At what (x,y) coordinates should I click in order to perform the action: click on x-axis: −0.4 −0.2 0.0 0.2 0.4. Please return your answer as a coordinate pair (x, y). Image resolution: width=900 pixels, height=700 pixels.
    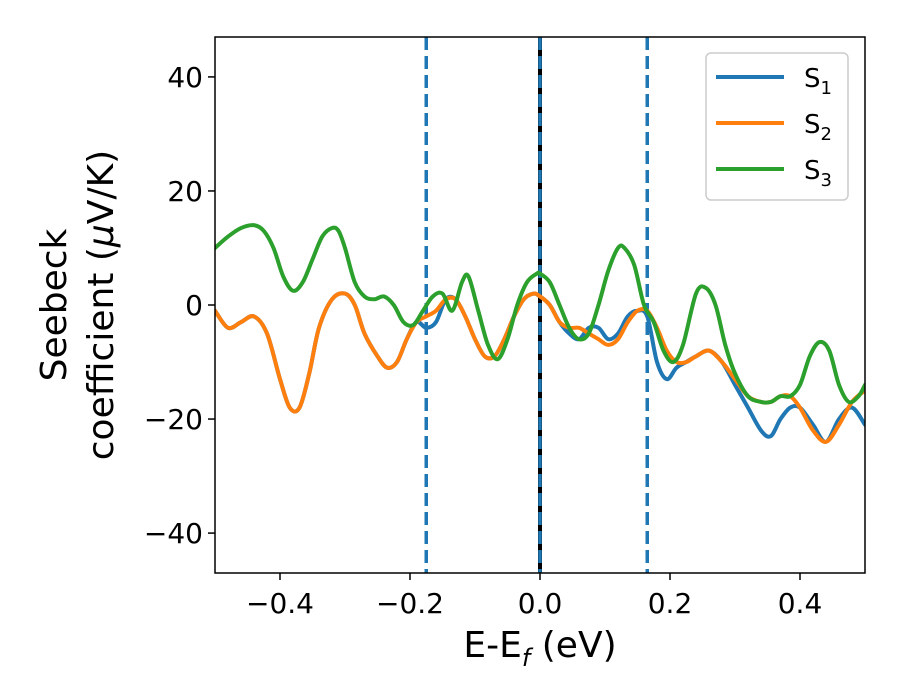
    Looking at the image, I should click on (534, 596).